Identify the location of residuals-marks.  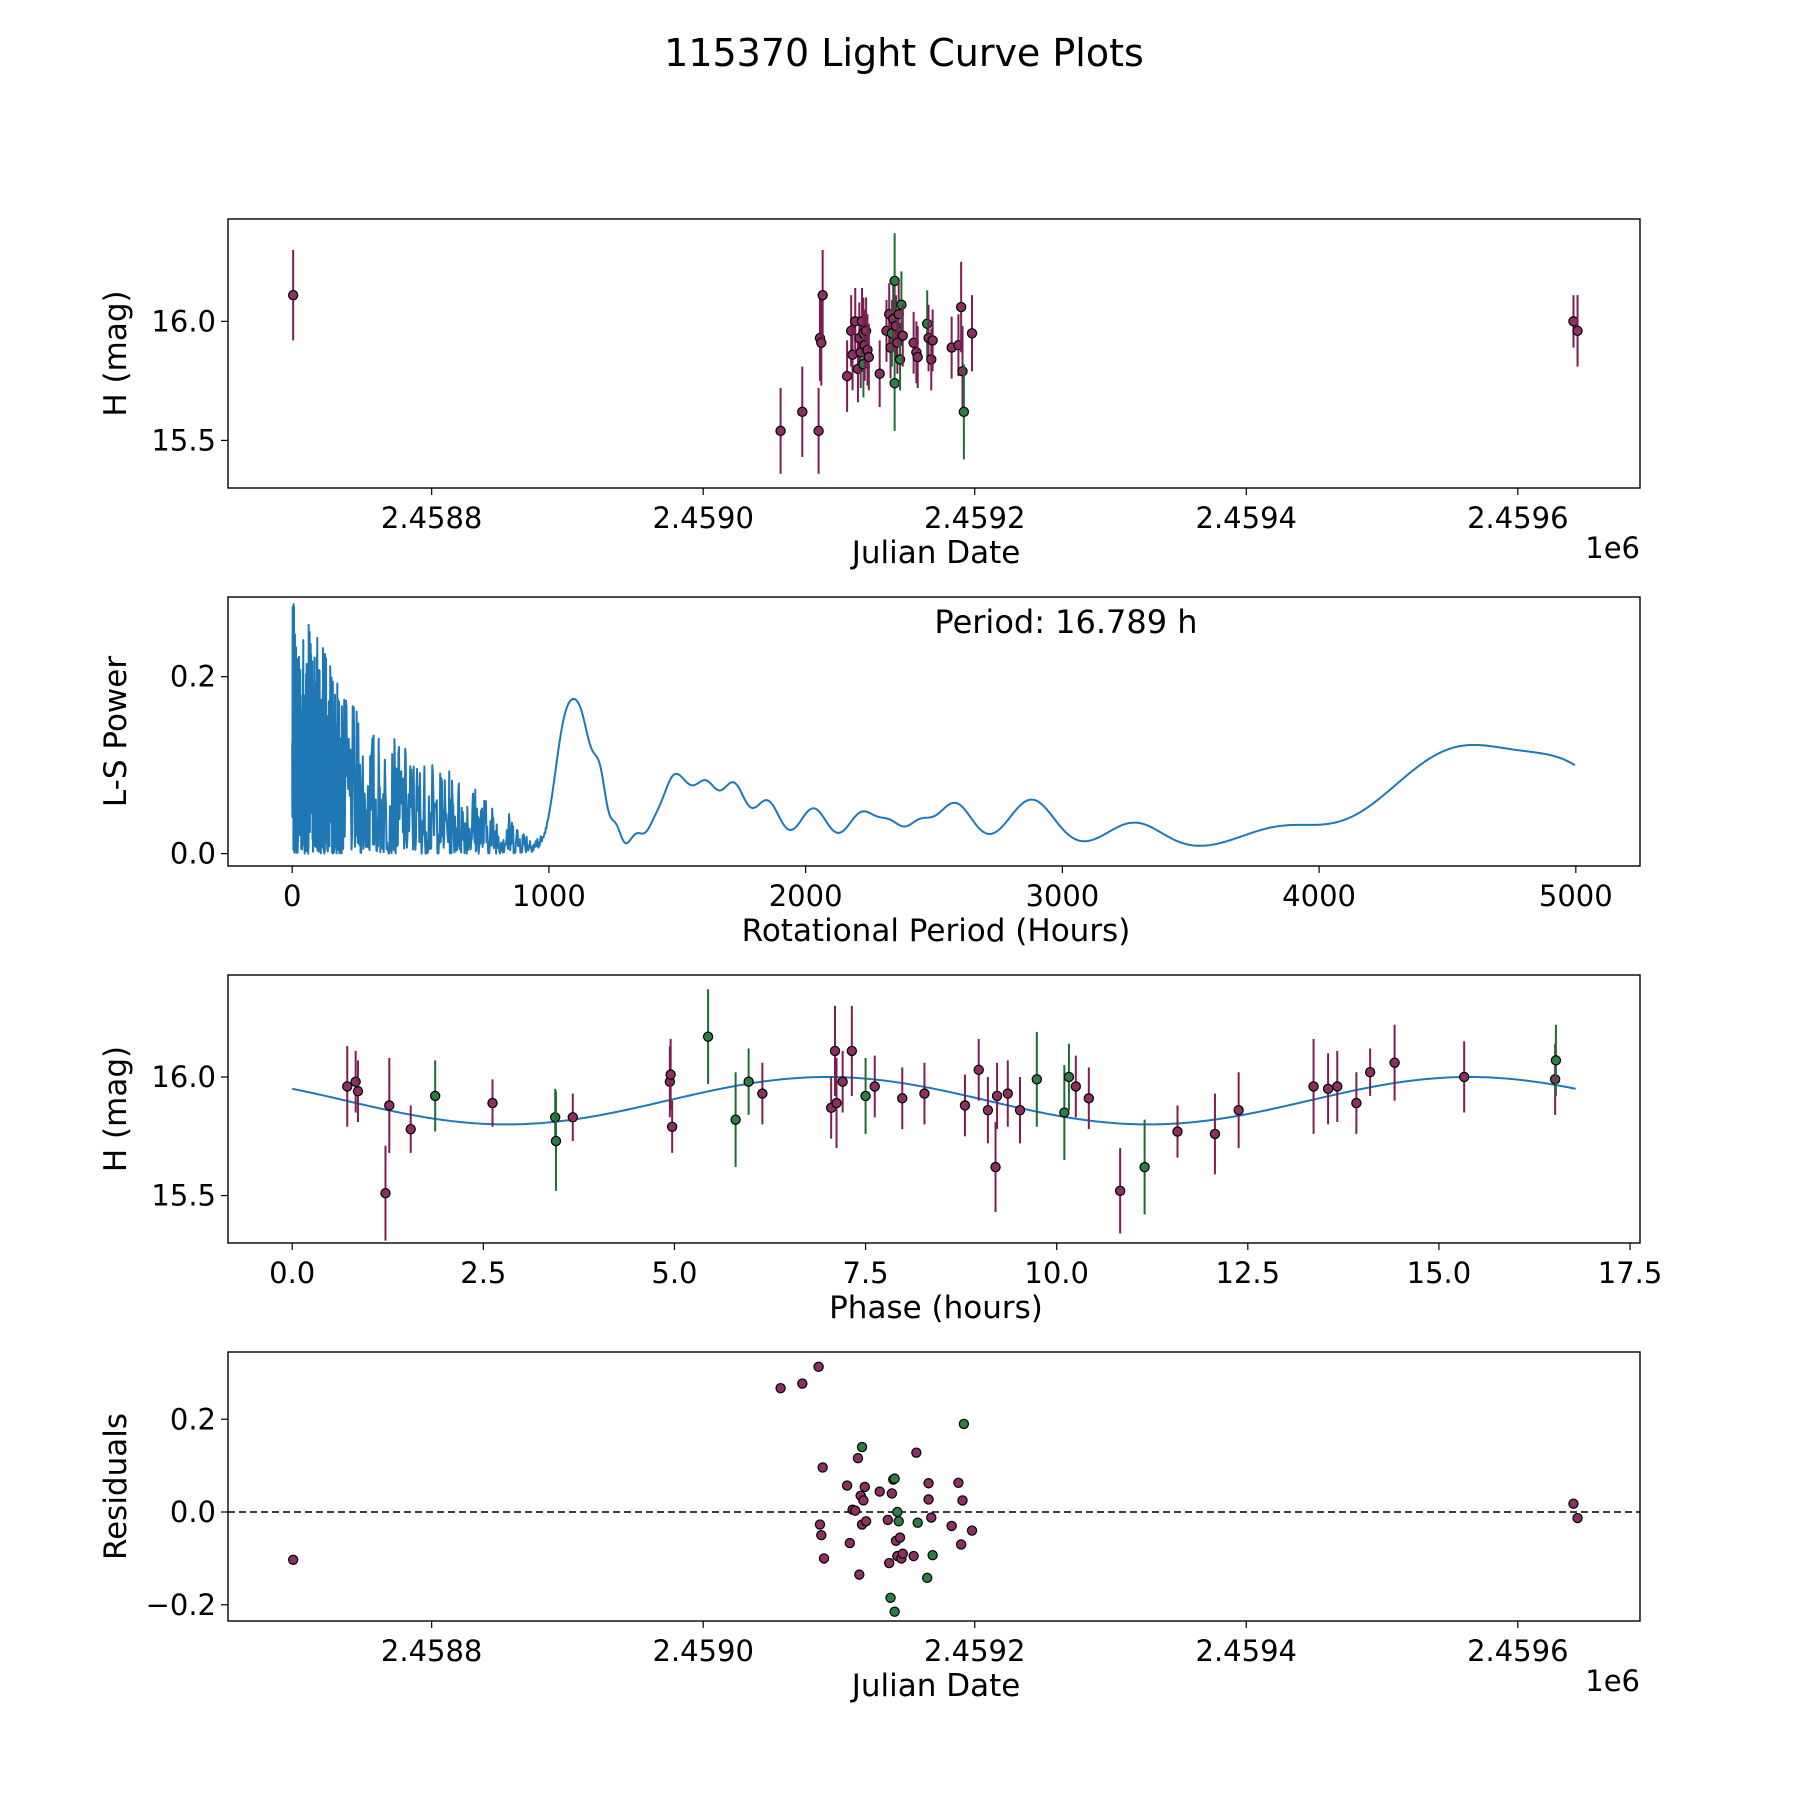
(934, 1489).